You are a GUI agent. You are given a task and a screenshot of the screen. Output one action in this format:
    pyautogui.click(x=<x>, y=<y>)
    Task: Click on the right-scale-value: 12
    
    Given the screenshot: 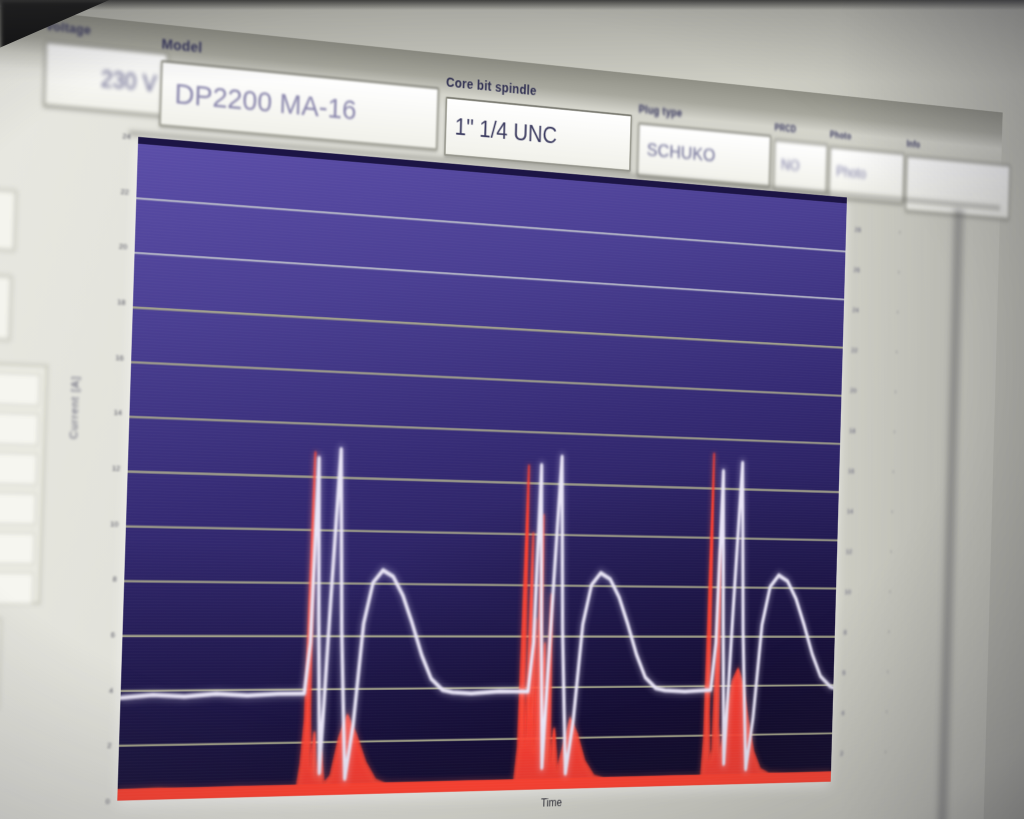 What is the action you would take?
    pyautogui.click(x=849, y=551)
    